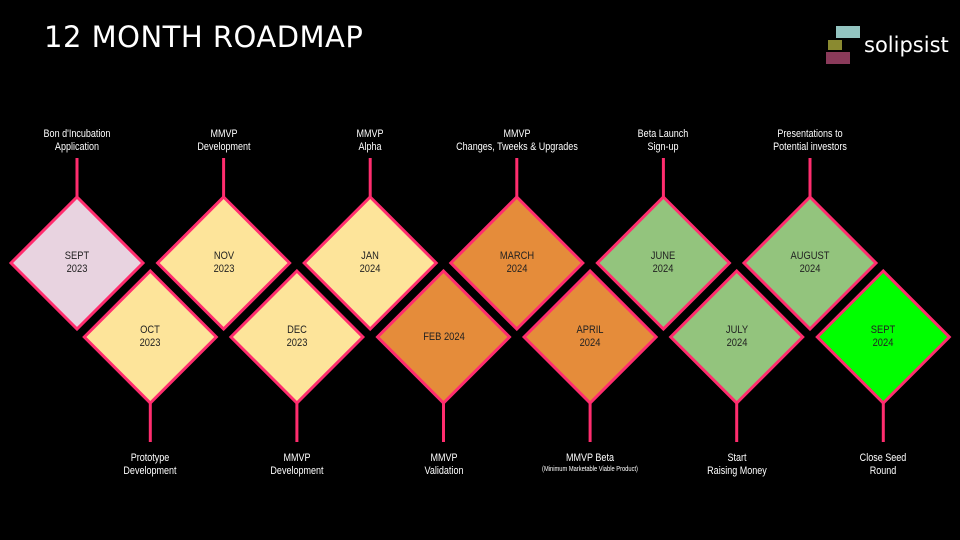 Image resolution: width=960 pixels, height=540 pixels. I want to click on milestone-diamond-sept-2023, so click(77, 263).